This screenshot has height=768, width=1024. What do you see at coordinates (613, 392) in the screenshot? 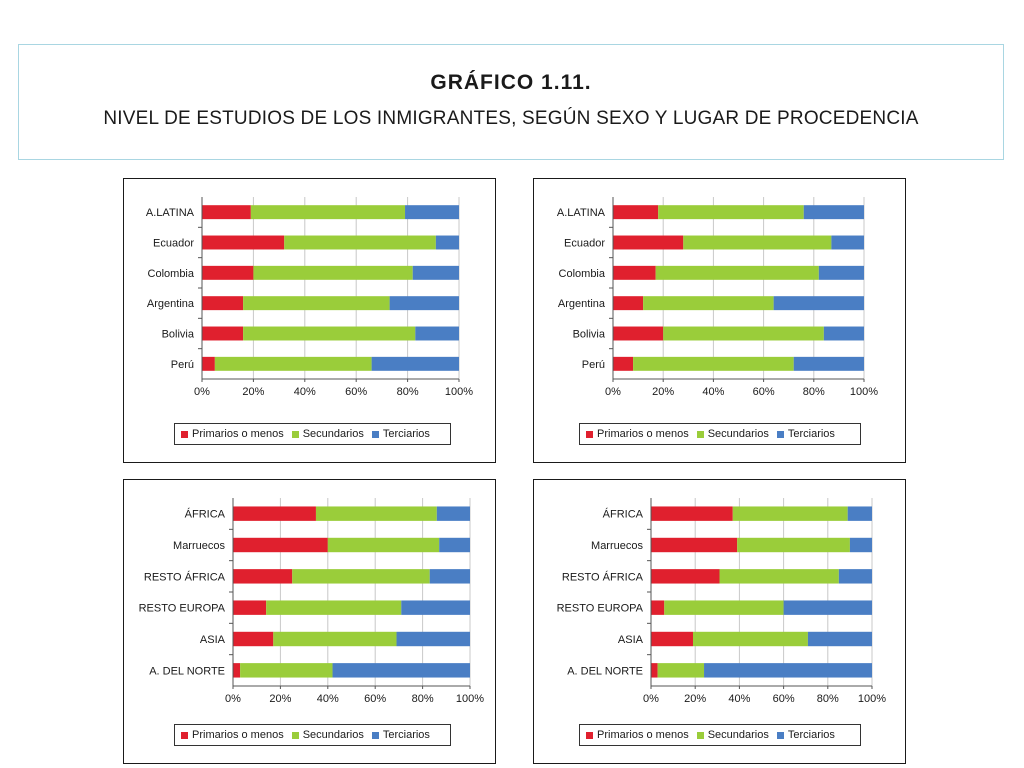
I see `x-tick-label: 0%` at bounding box center [613, 392].